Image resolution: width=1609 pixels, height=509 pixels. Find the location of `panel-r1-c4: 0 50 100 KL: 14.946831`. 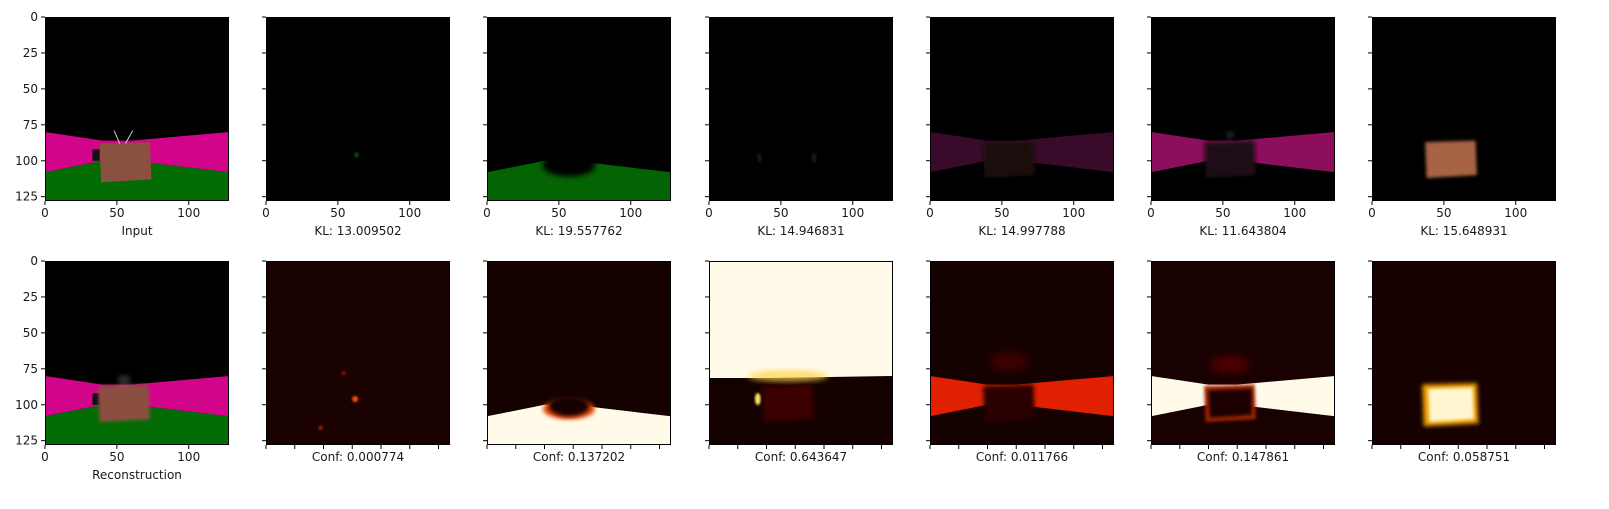

panel-r1-c4: 0 50 100 KL: 14.946831 is located at coordinates (799, 127).